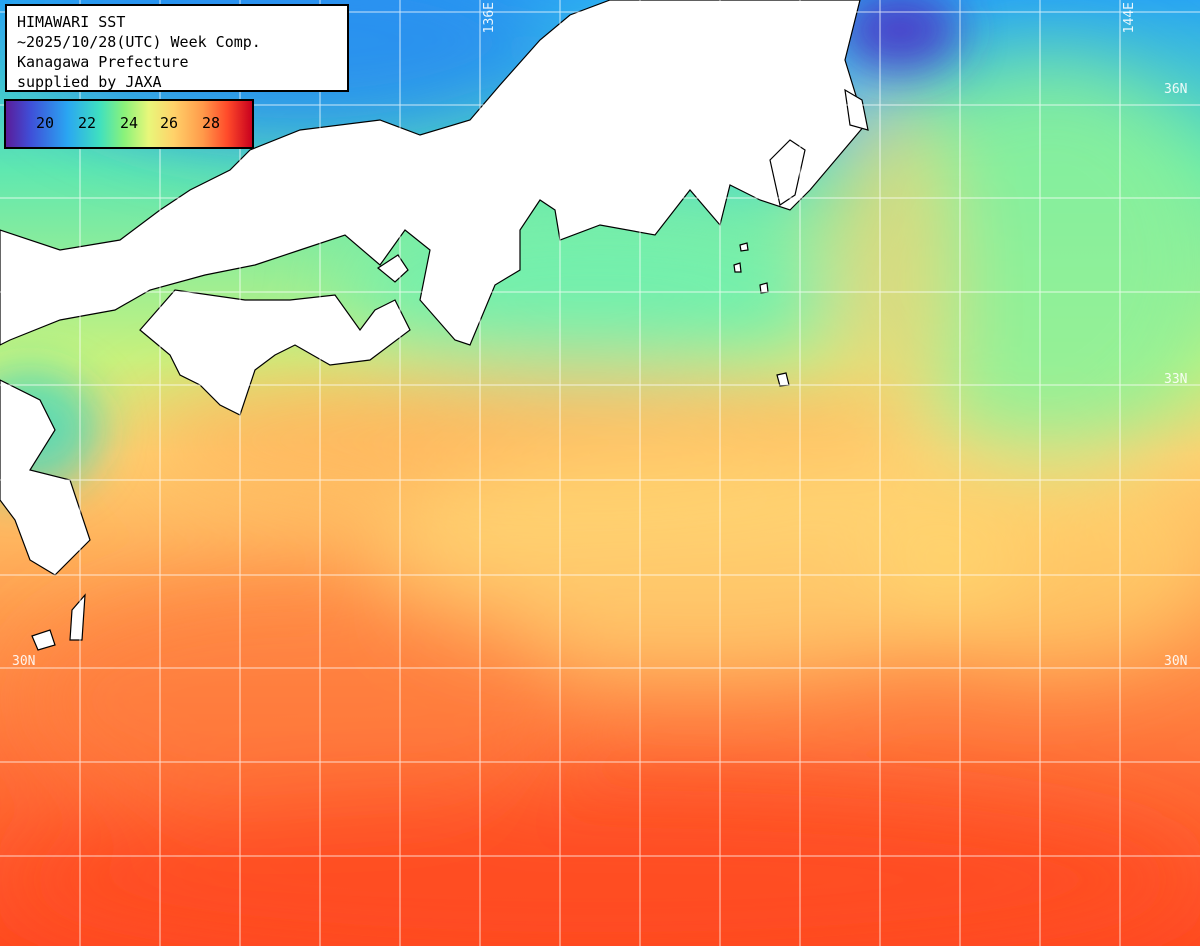  Describe the element at coordinates (1176, 89) in the screenshot. I see `lat-36-label: 36N` at that location.